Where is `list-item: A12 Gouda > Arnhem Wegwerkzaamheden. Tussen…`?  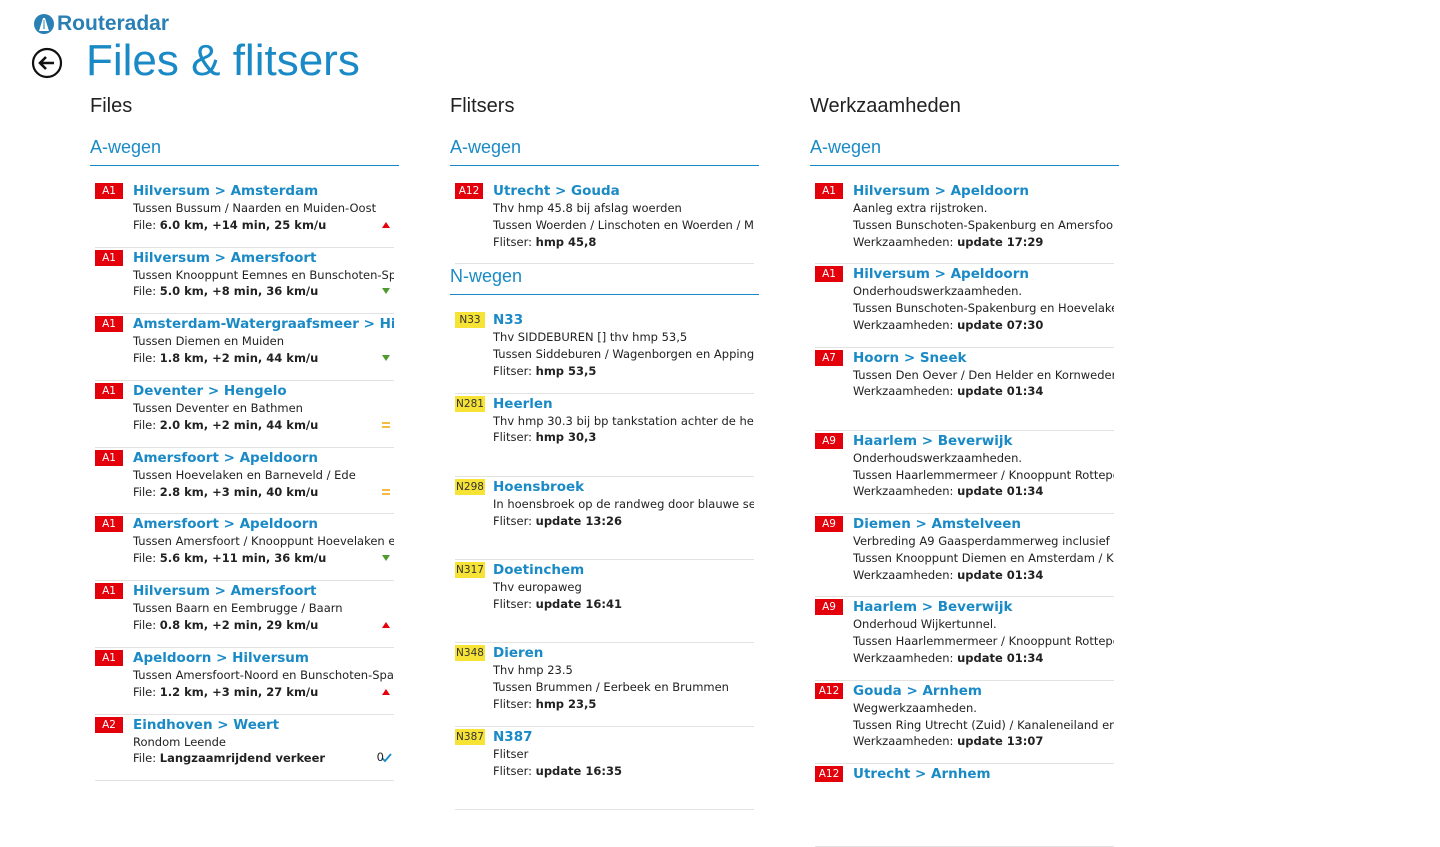
list-item: A12 Gouda > Arnhem Wegwerkzaamheden. Tussen… is located at coordinates (964, 723).